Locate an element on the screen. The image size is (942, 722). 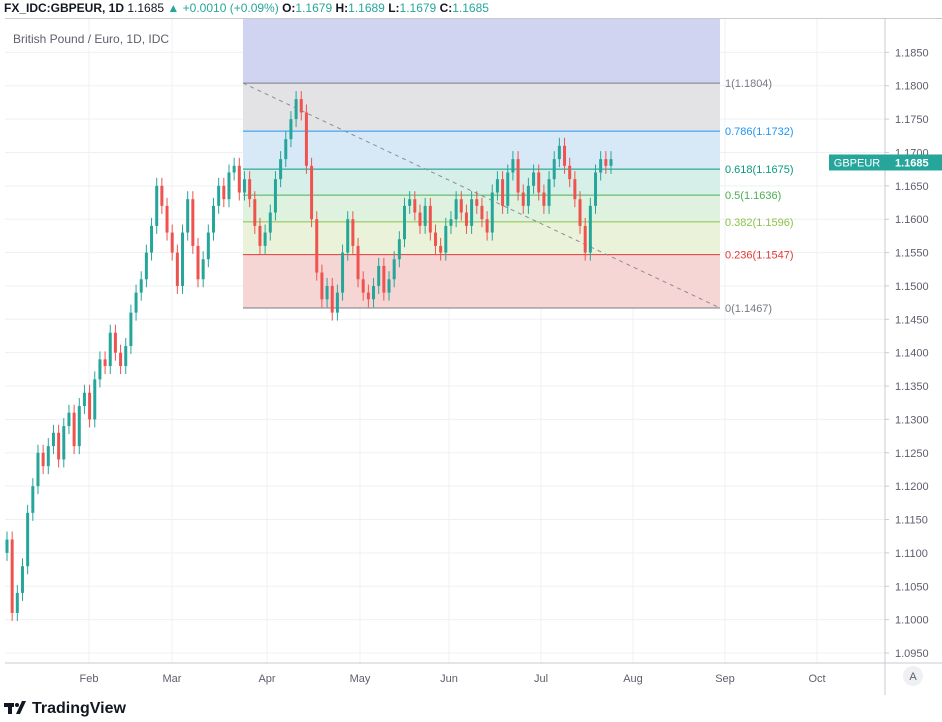
high-label: H: is located at coordinates (342, 8).